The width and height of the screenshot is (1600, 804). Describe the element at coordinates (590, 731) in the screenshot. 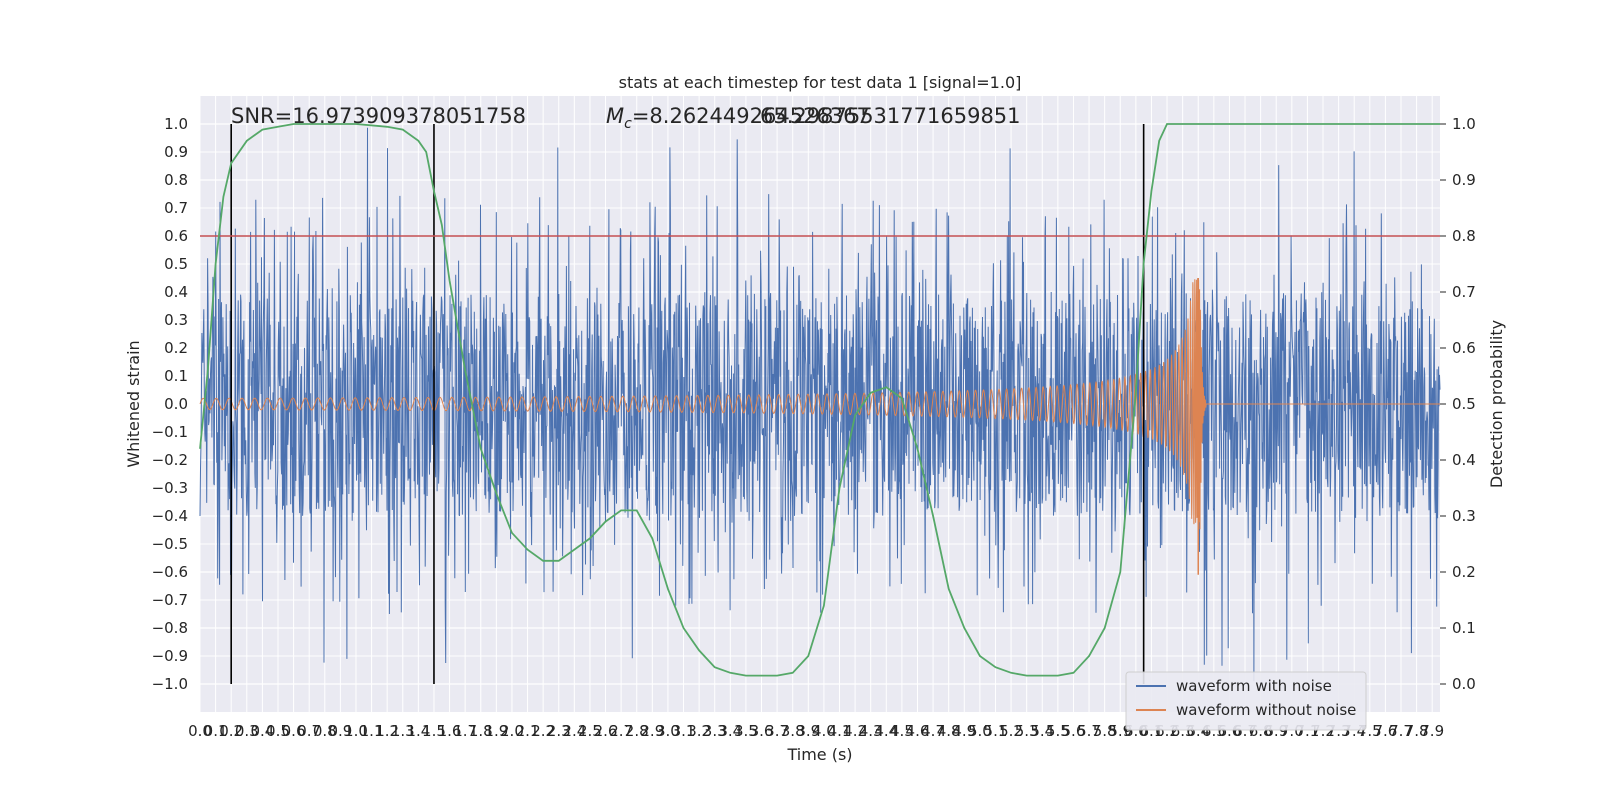

I see `x-tick-label: 2.5` at that location.